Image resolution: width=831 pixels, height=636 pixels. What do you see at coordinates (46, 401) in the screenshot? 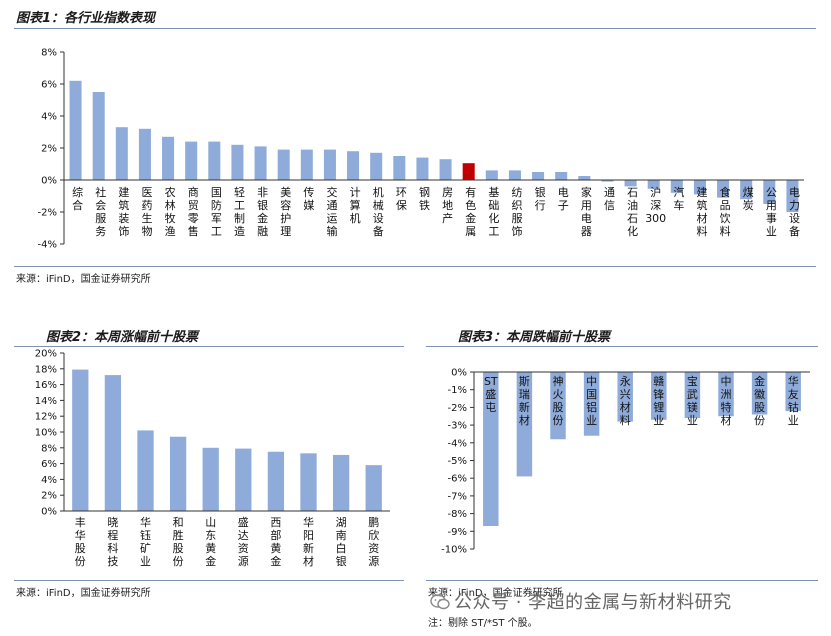
I see `y-tick-label-7: 14%` at bounding box center [46, 401].